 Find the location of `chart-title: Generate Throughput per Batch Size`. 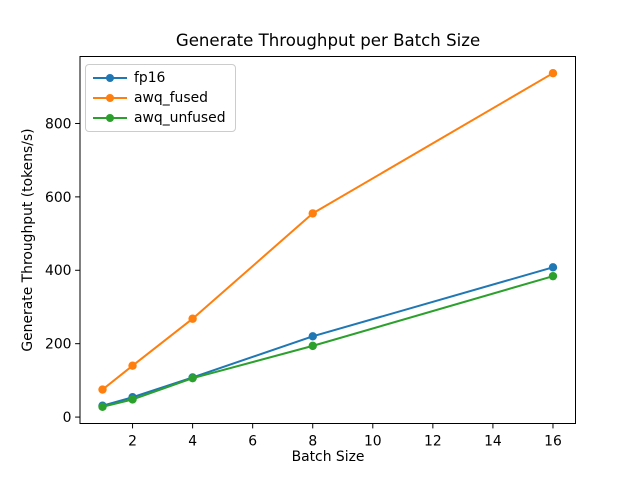

chart-title: Generate Throughput per Batch Size is located at coordinates (328, 40).